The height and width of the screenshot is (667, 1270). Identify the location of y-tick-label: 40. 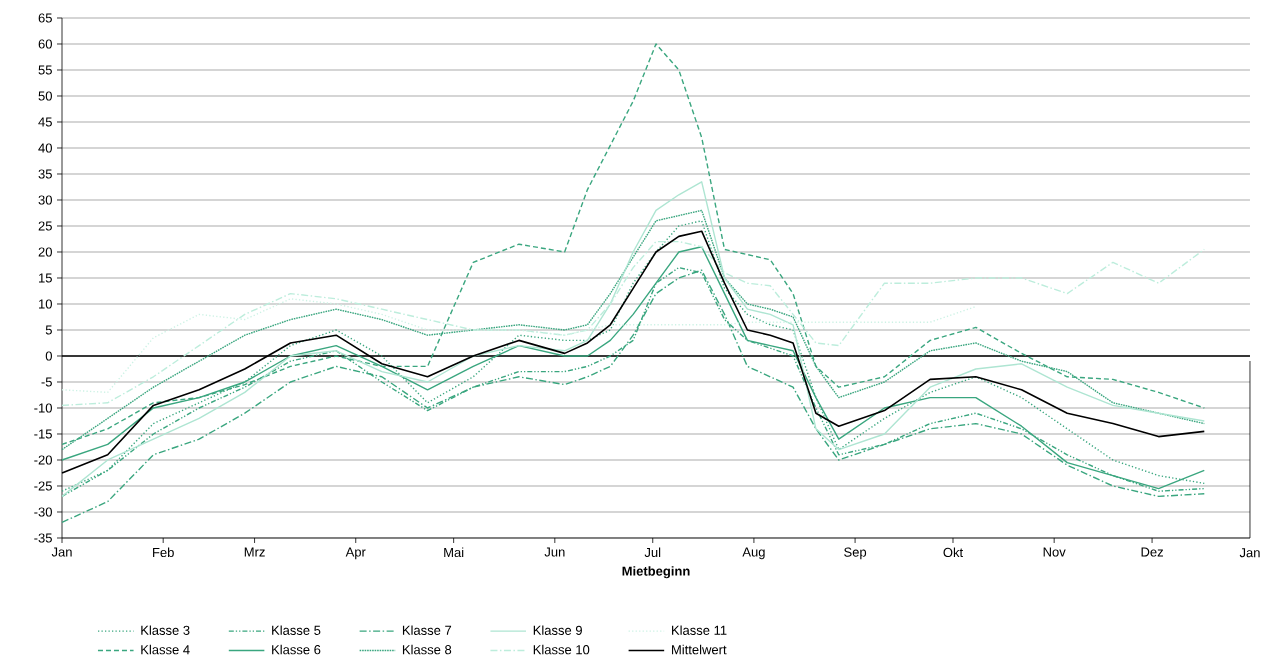
(45, 148).